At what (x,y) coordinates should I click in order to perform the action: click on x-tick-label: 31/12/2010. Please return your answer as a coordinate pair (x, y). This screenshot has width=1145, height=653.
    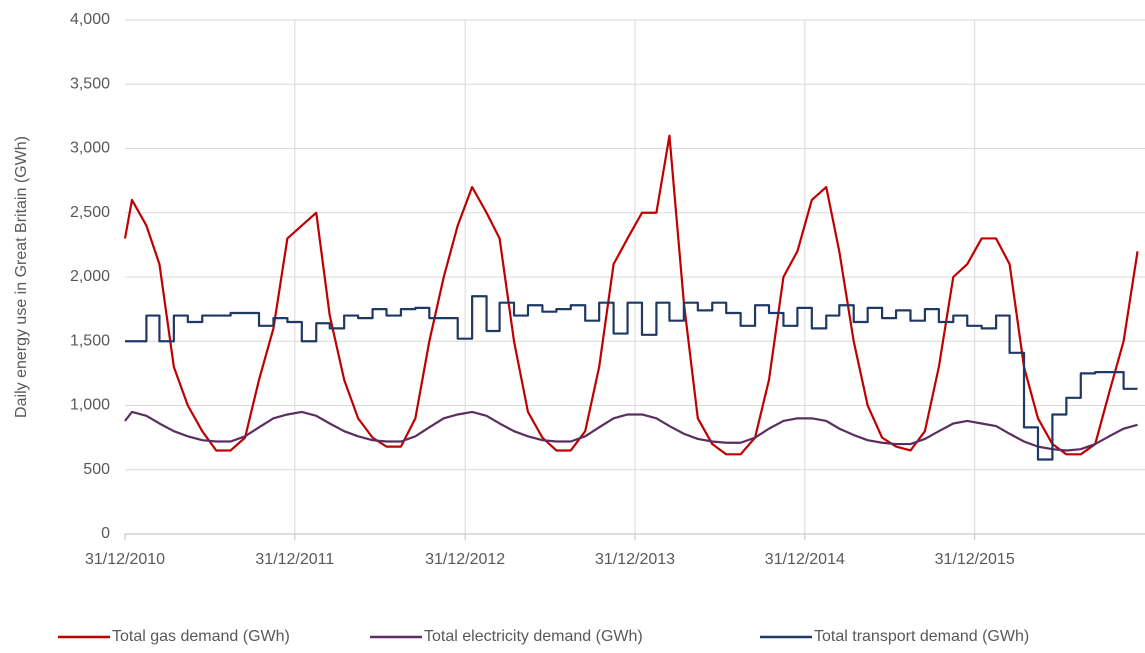
    Looking at the image, I should click on (125, 559).